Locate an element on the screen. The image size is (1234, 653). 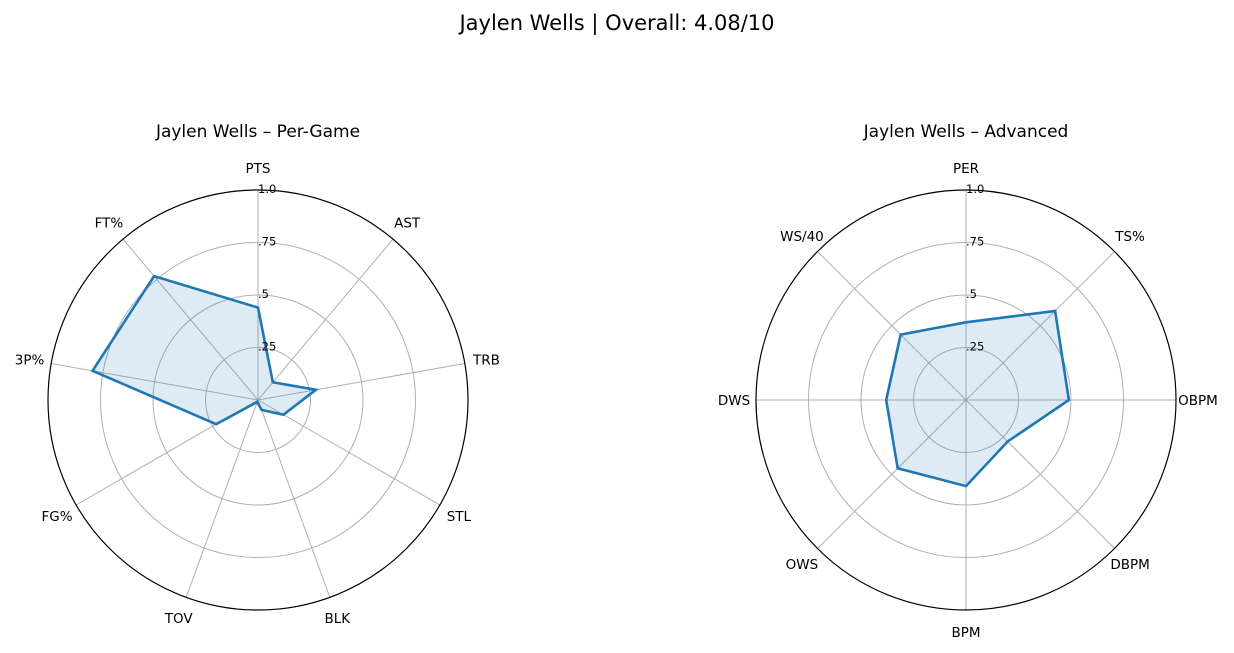
figure-title: Jaylen Wells | Overall: 4.08/10 is located at coordinates (615, 23).